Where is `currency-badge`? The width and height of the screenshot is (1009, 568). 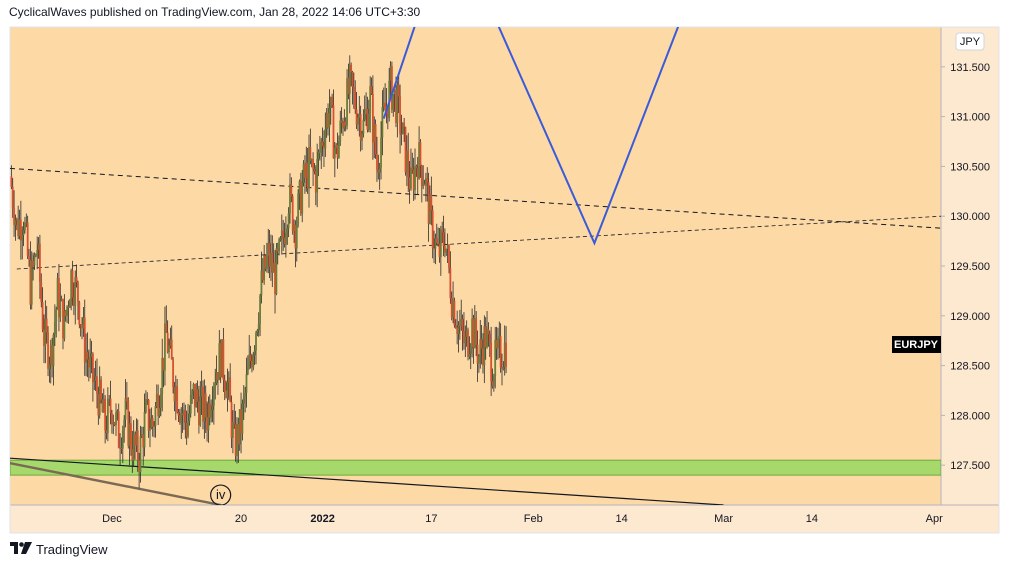 currency-badge is located at coordinates (970, 41).